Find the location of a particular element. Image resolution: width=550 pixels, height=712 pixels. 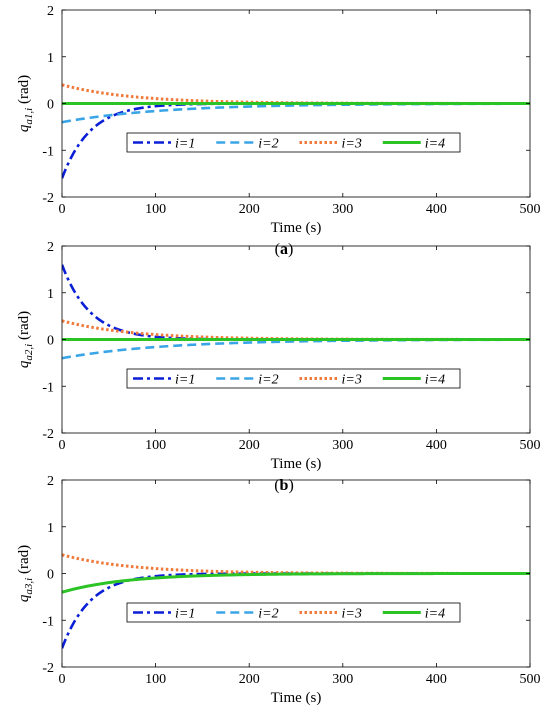

y-axis-label: qa3,i (rad) is located at coordinates (25, 573).